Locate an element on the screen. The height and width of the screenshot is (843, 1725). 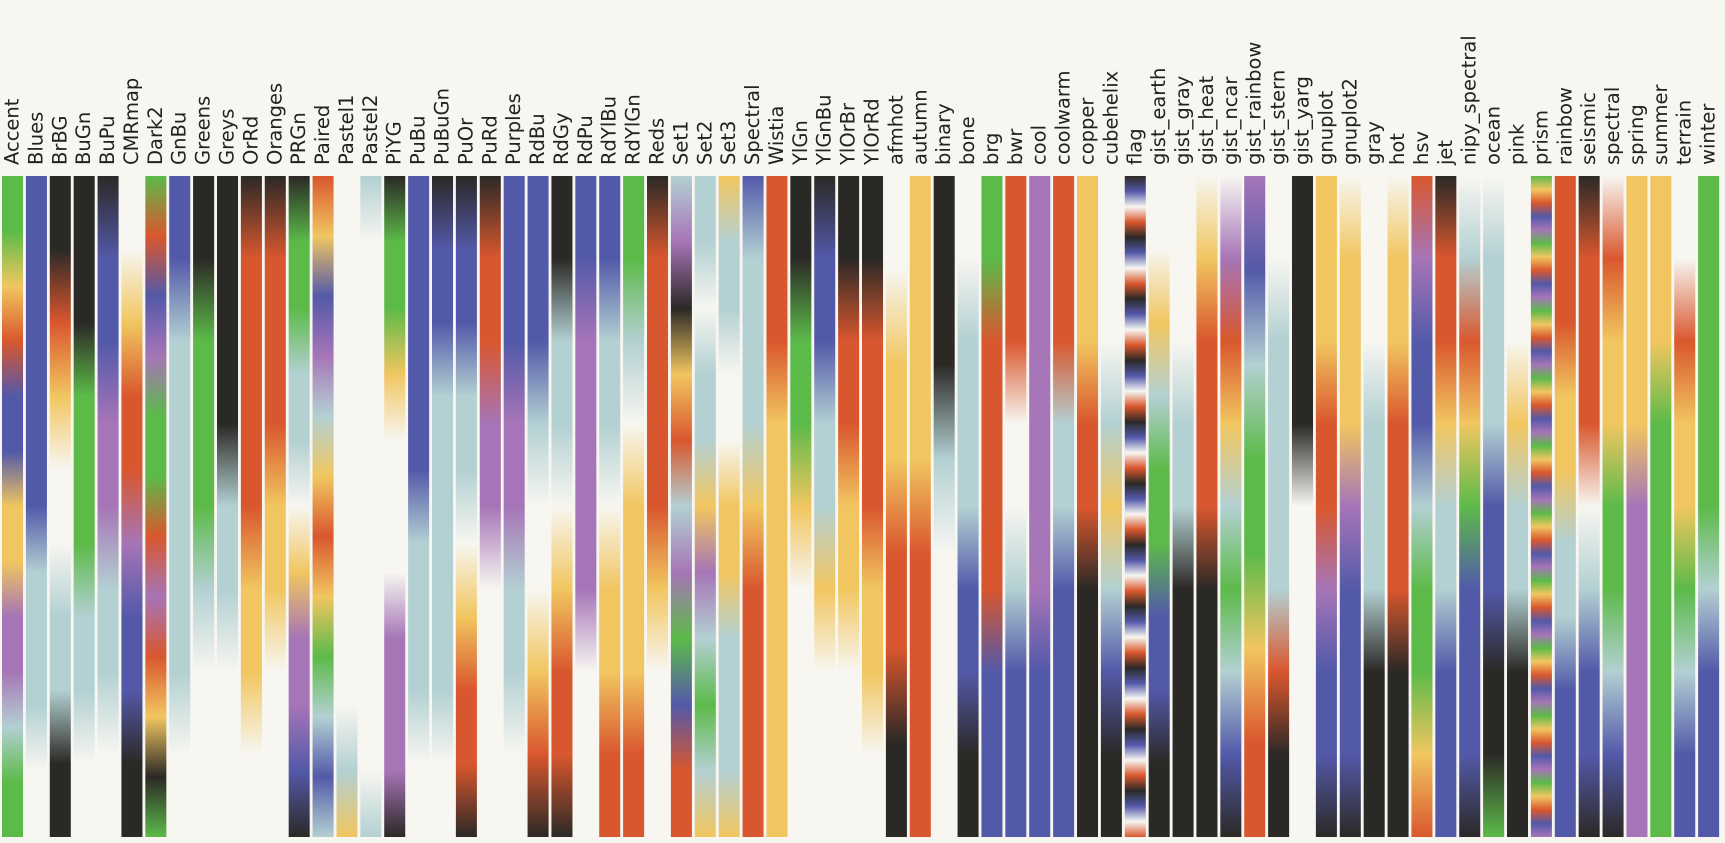
colormap-label-spectral: spectral is located at coordinates (1612, 126).